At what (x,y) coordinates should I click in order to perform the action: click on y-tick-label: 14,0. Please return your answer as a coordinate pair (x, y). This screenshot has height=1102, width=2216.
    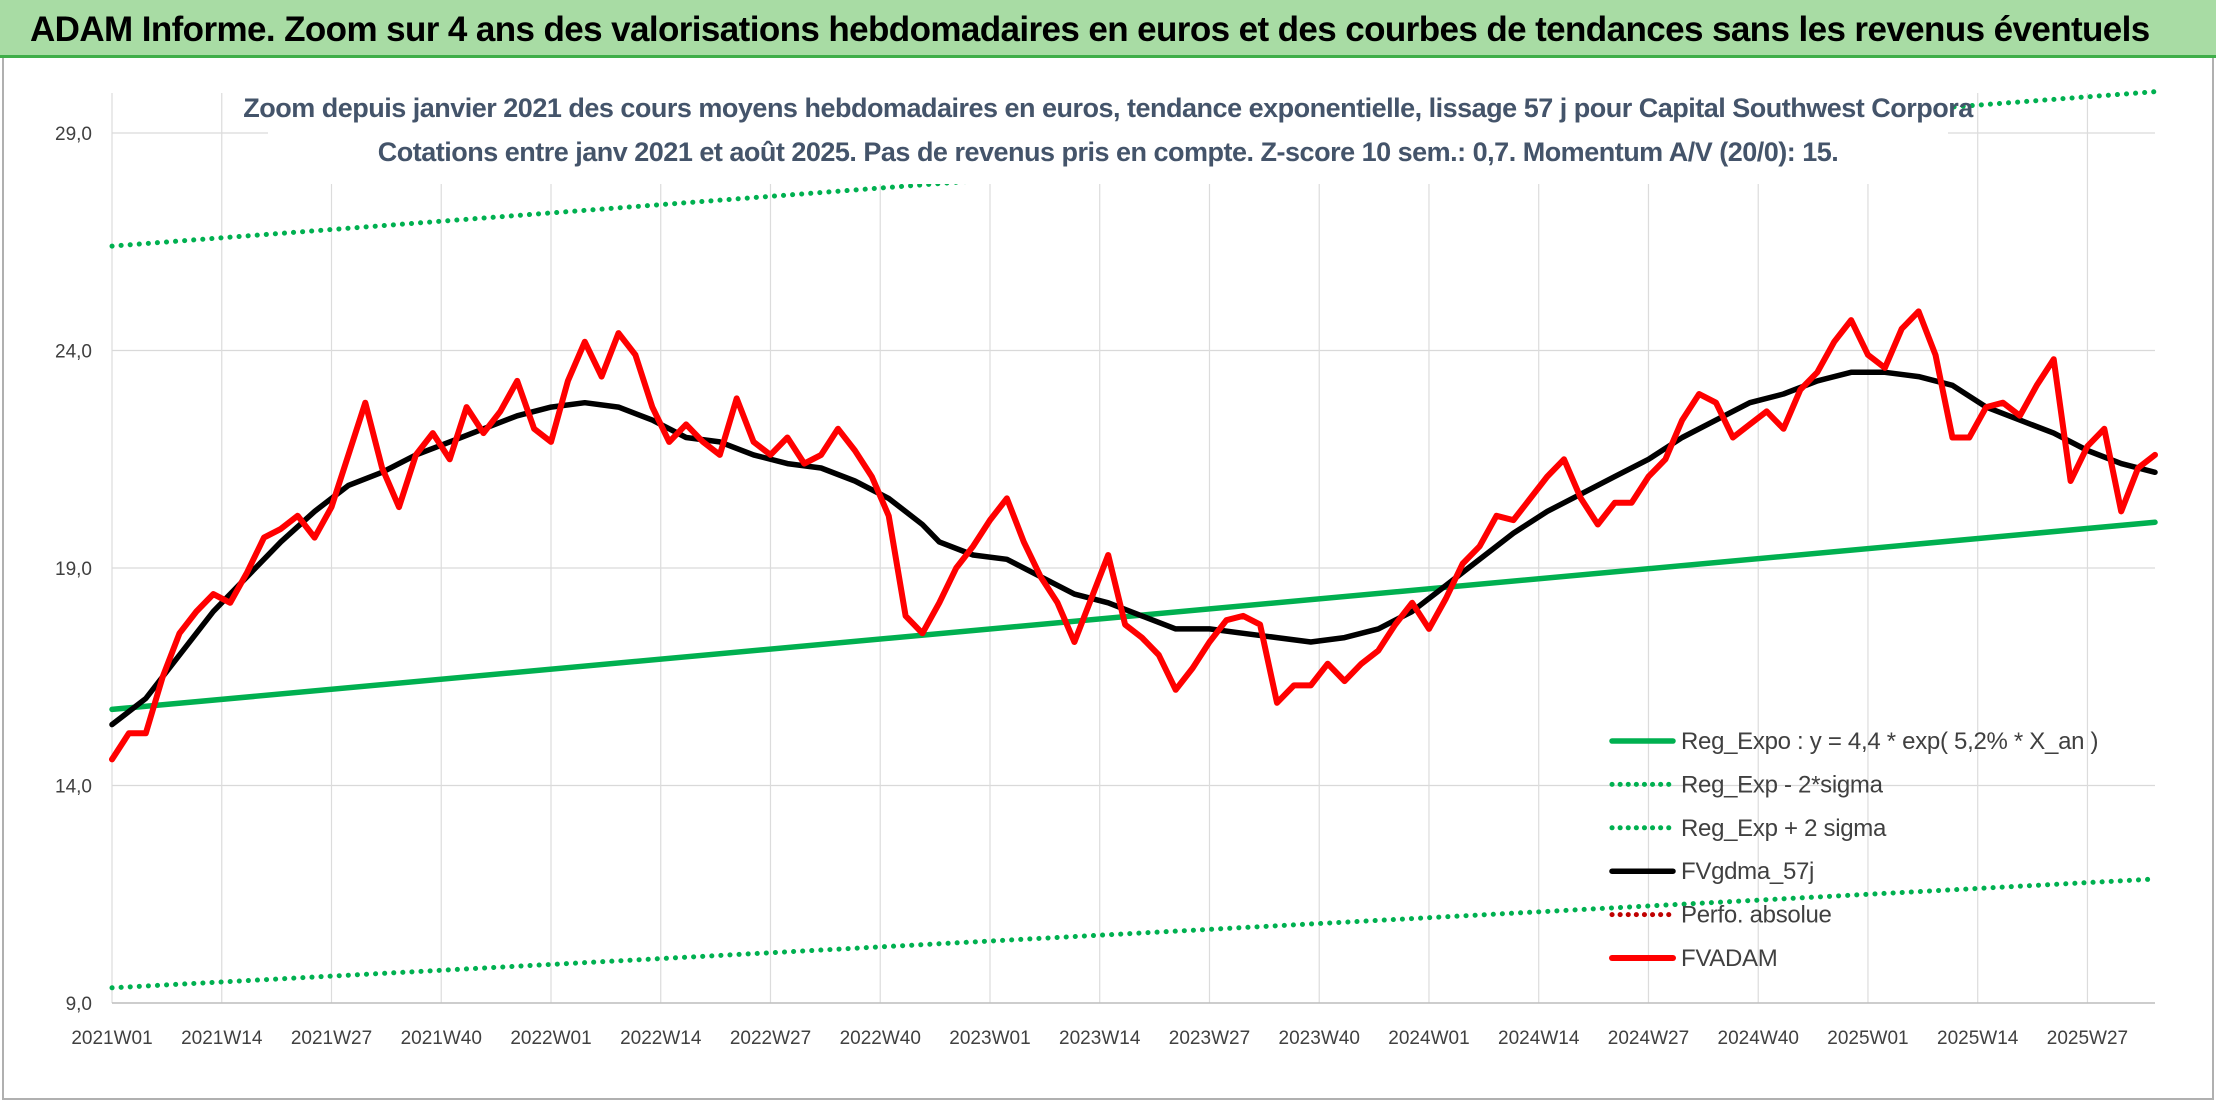
    Looking at the image, I should click on (73, 787).